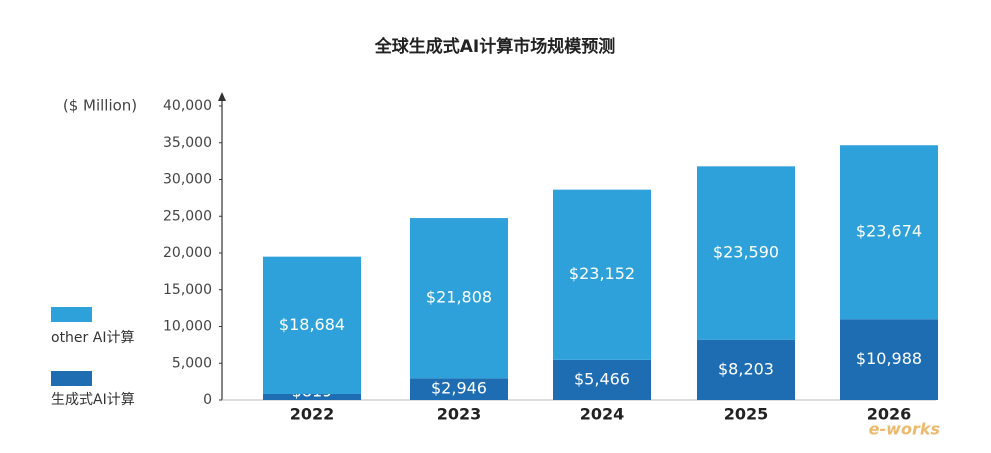 Image resolution: width=991 pixels, height=453 pixels. What do you see at coordinates (207, 400) in the screenshot?
I see `y-tick-label: 0` at bounding box center [207, 400].